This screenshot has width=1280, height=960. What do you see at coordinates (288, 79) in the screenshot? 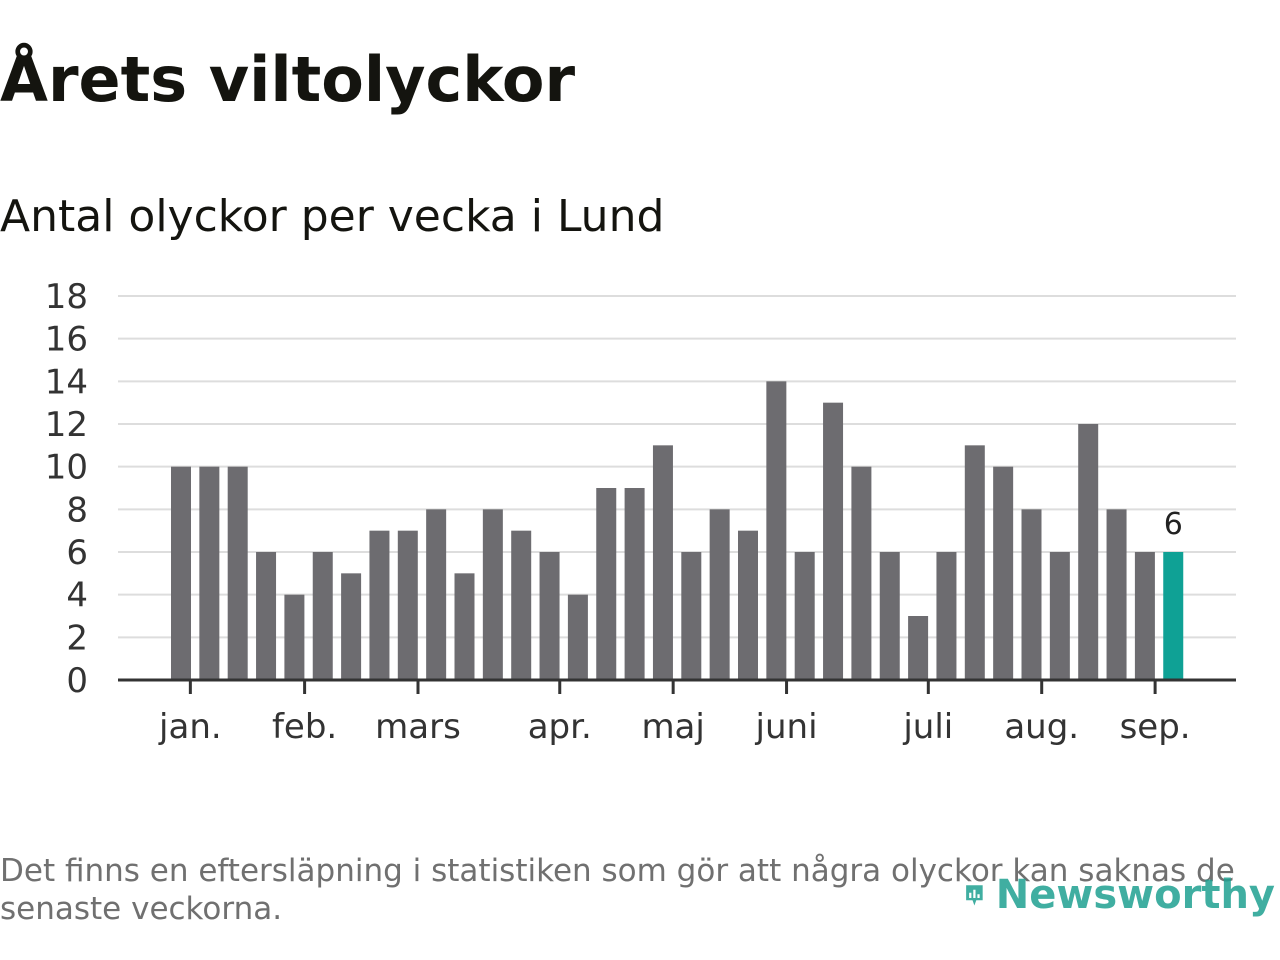
I see `chart-title: Årets viltolyckor` at bounding box center [288, 79].